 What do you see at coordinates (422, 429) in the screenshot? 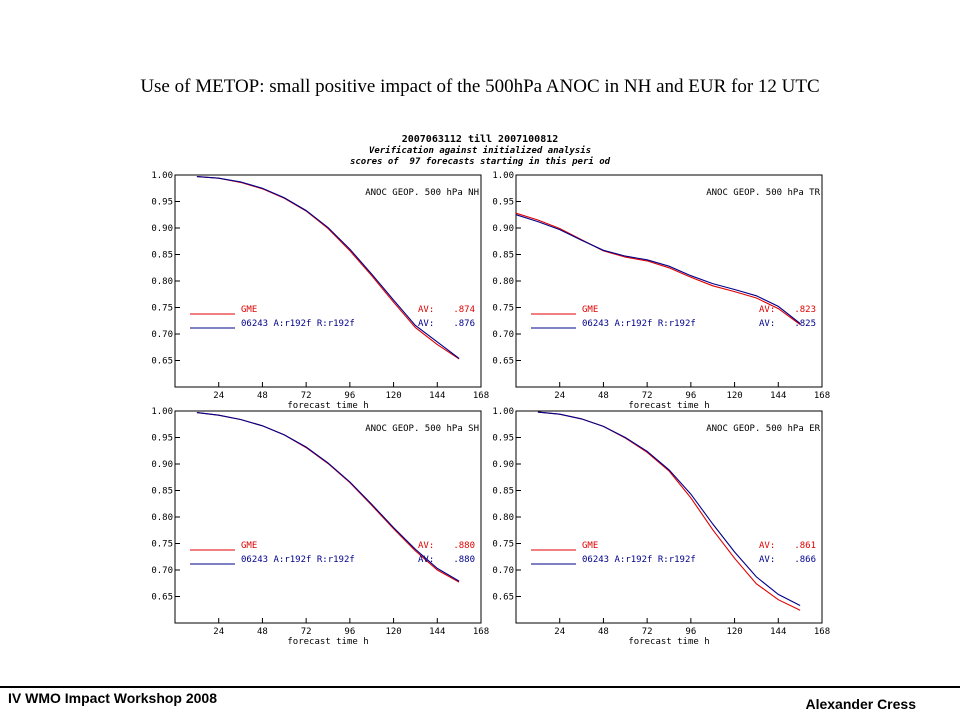
I see `panel-title: ANOC GEOP. 500 hPa SH` at bounding box center [422, 429].